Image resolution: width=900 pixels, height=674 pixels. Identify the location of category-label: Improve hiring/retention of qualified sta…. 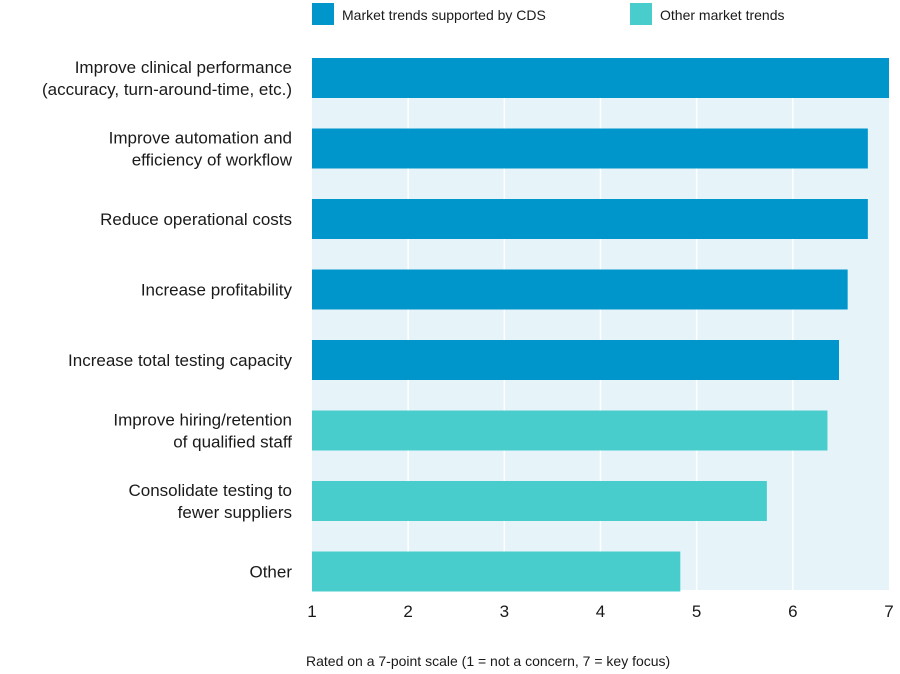
(202, 431).